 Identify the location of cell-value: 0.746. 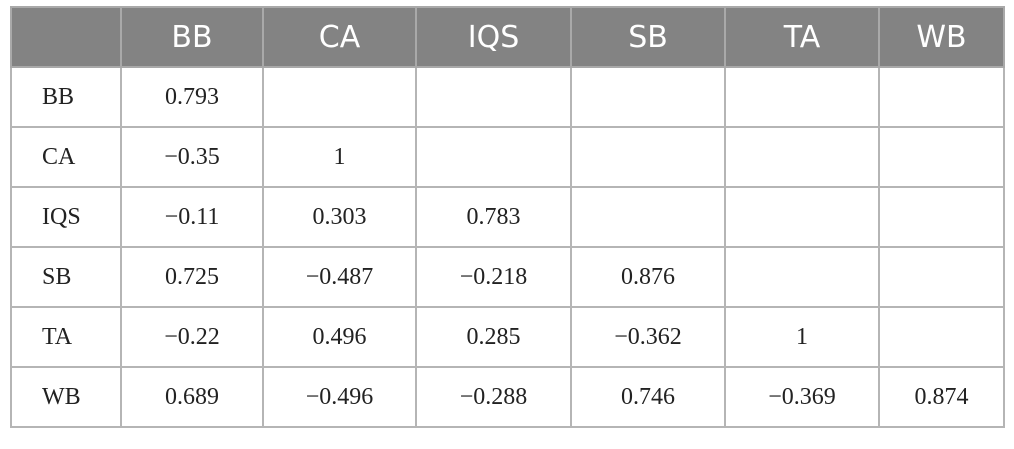
(648, 397).